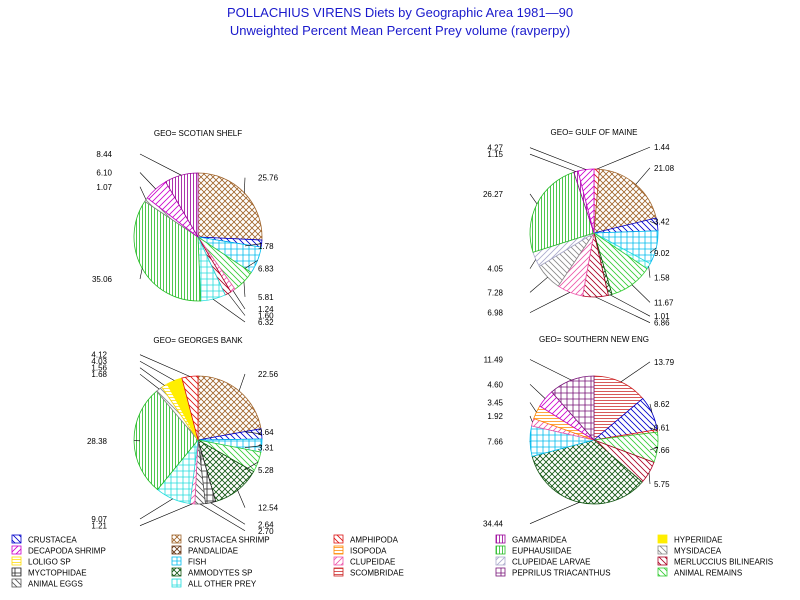 Image resolution: width=800 pixels, height=600 pixels. What do you see at coordinates (495, 148) in the screenshot?
I see `slice-value-label: 4.27` at bounding box center [495, 148].